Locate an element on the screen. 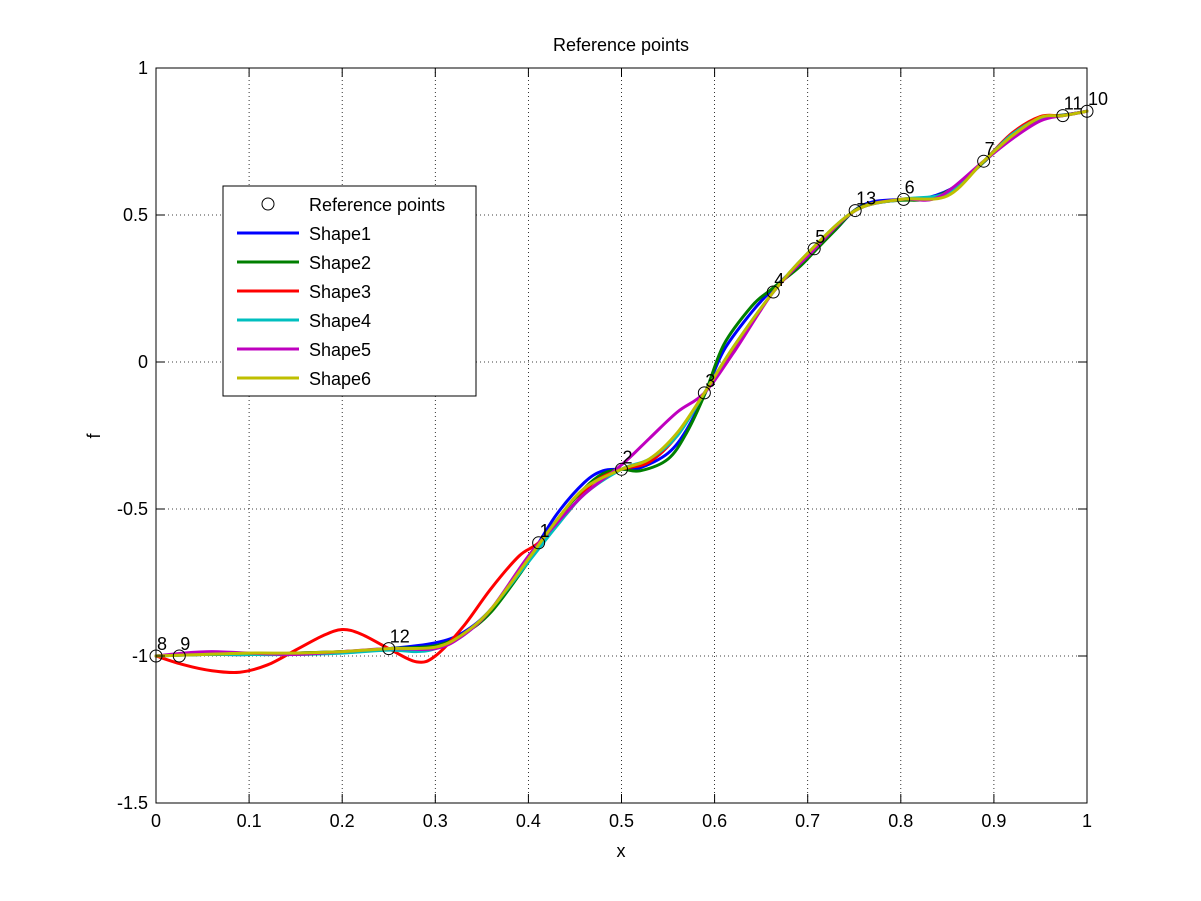 Image resolution: width=1201 pixels, height=901 pixels. legend-label: Shape1 is located at coordinates (340, 234).